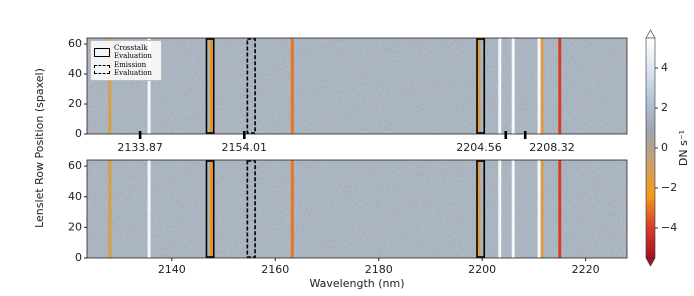 The image size is (694, 296). What do you see at coordinates (172, 269) in the screenshot?
I see `x-tick-label: 2140` at bounding box center [172, 269].